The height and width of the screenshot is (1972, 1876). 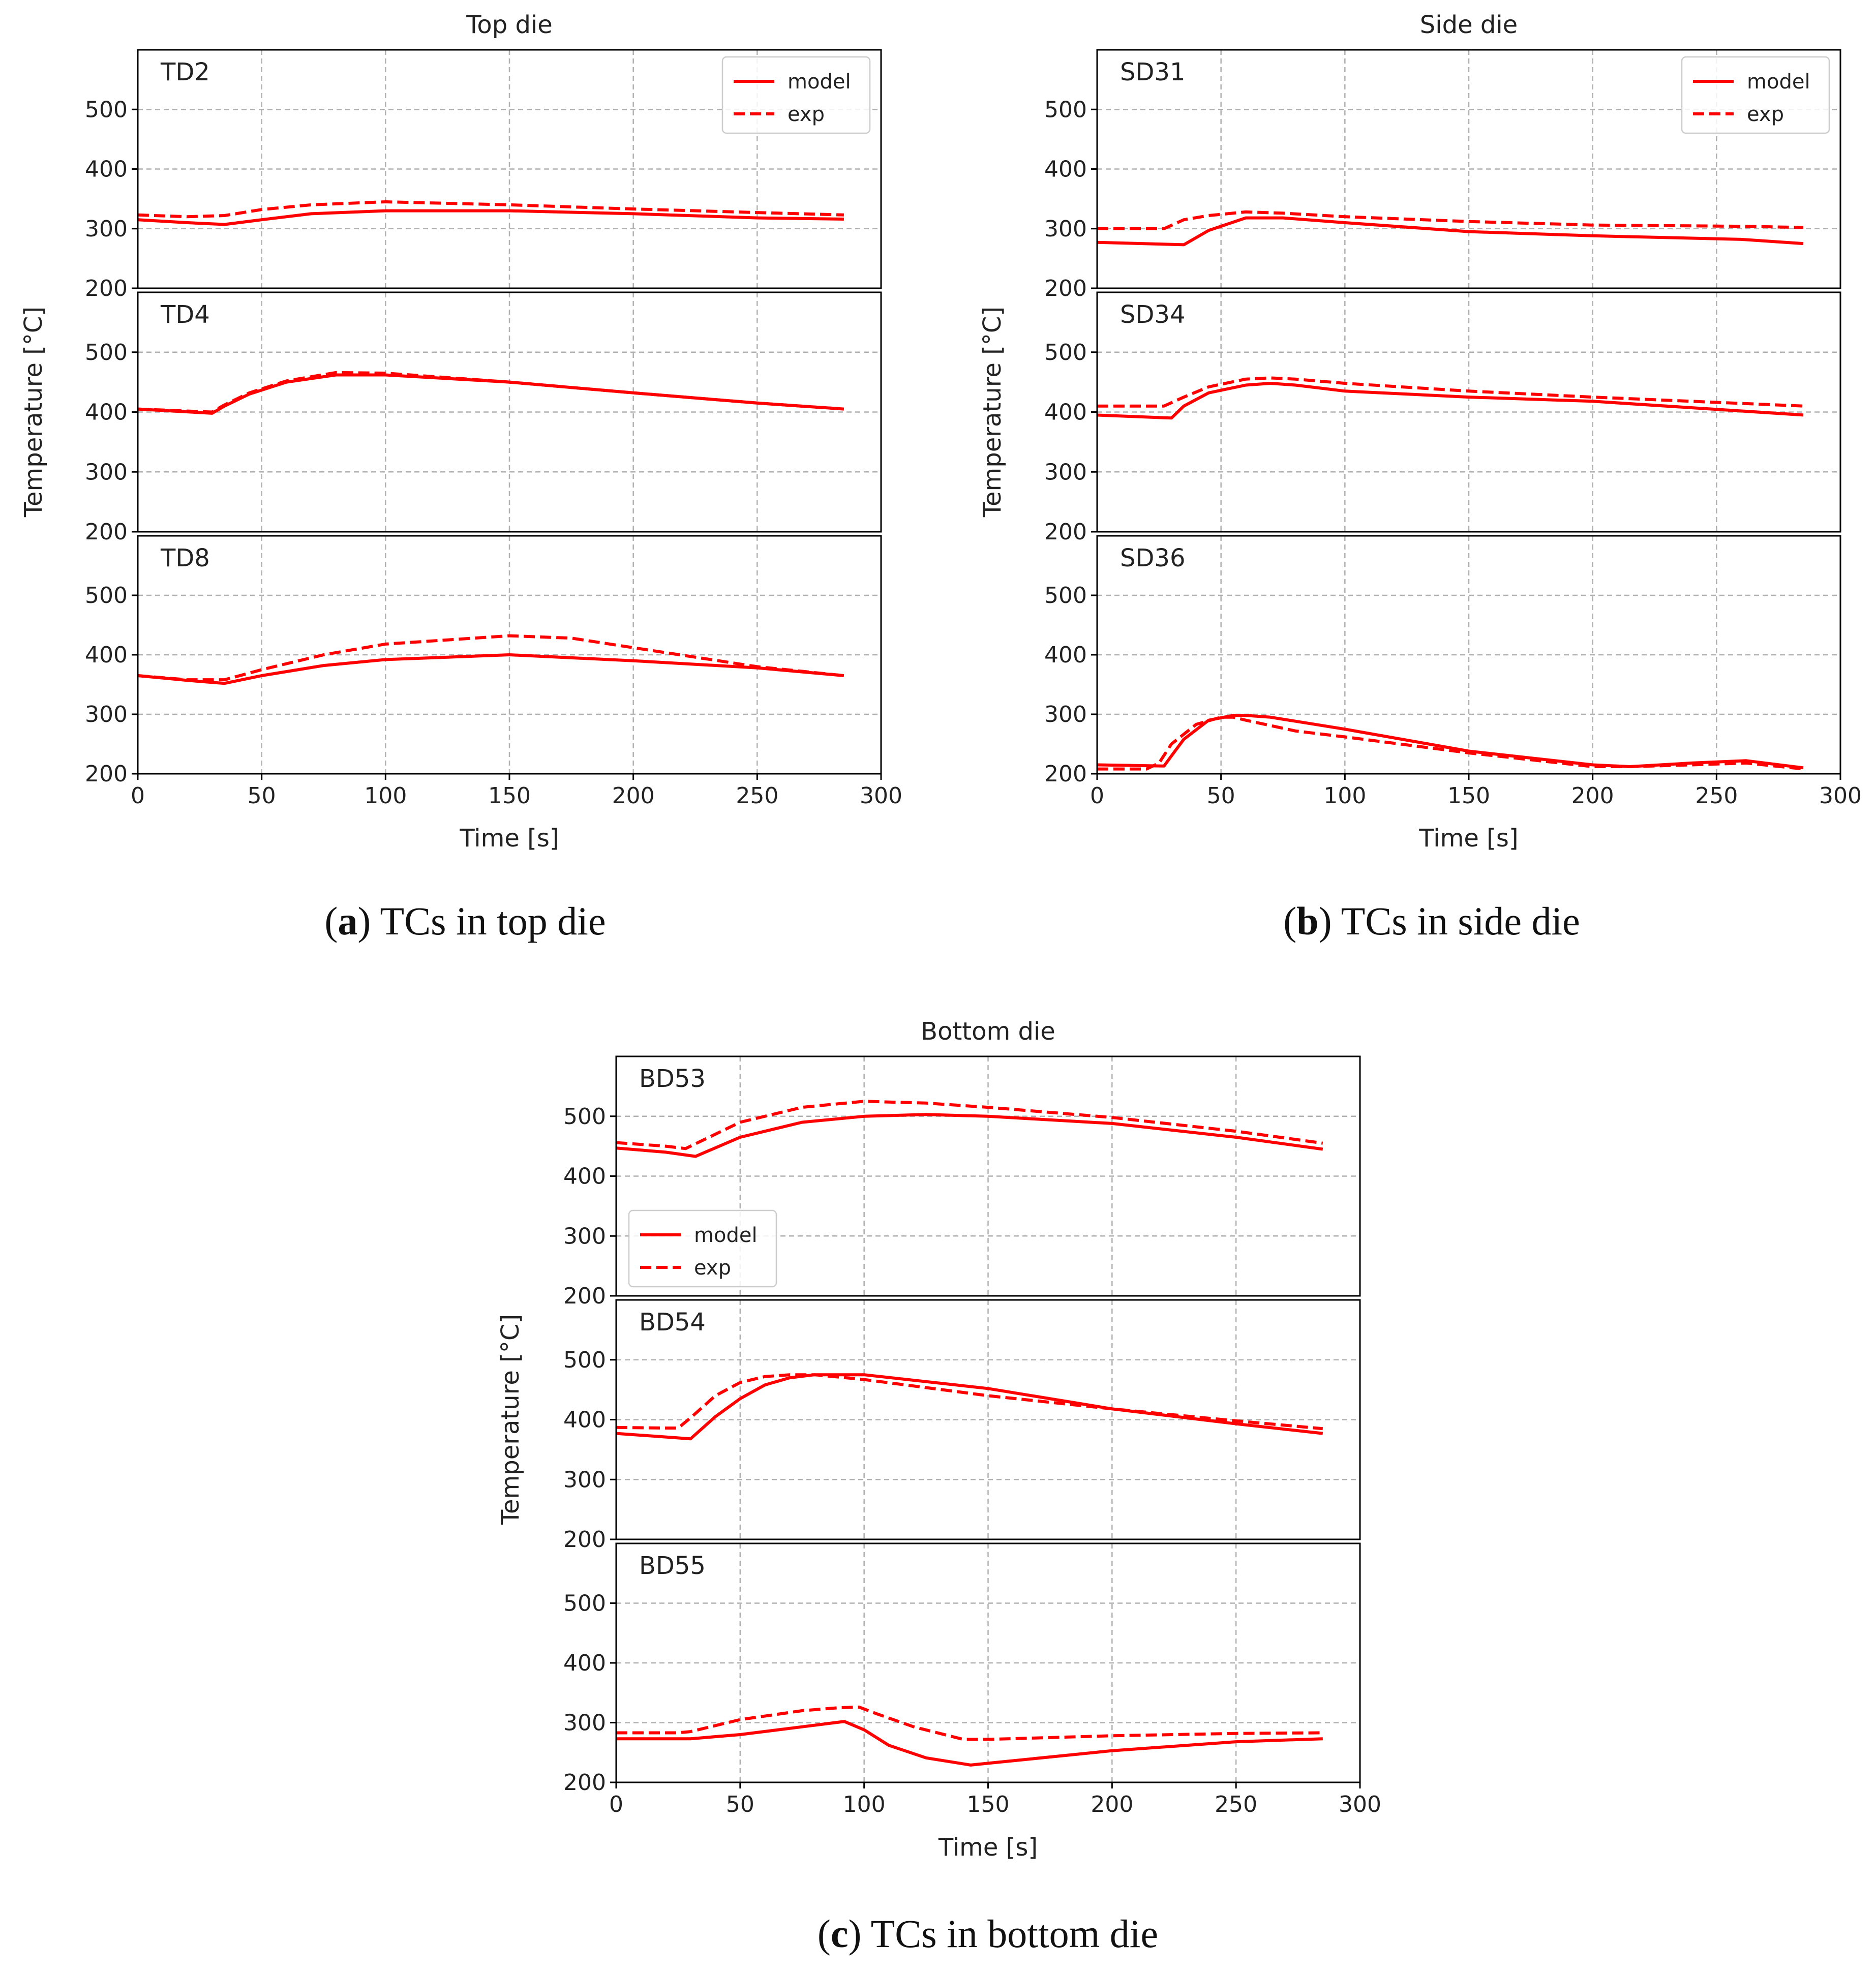 I want to click on figure-caption: (c) TCs in bottom die, so click(x=988, y=1934).